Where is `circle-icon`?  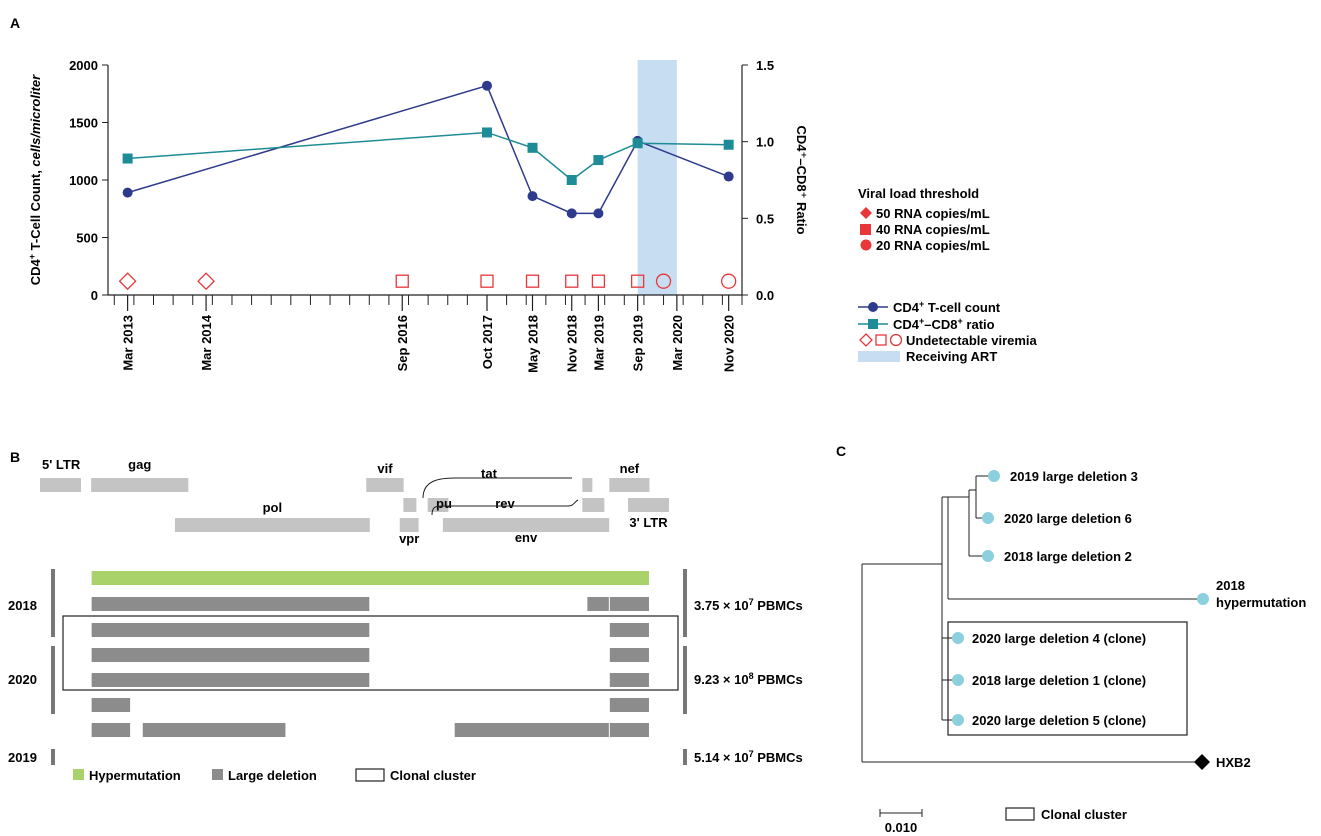
circle-icon is located at coordinates (866, 245).